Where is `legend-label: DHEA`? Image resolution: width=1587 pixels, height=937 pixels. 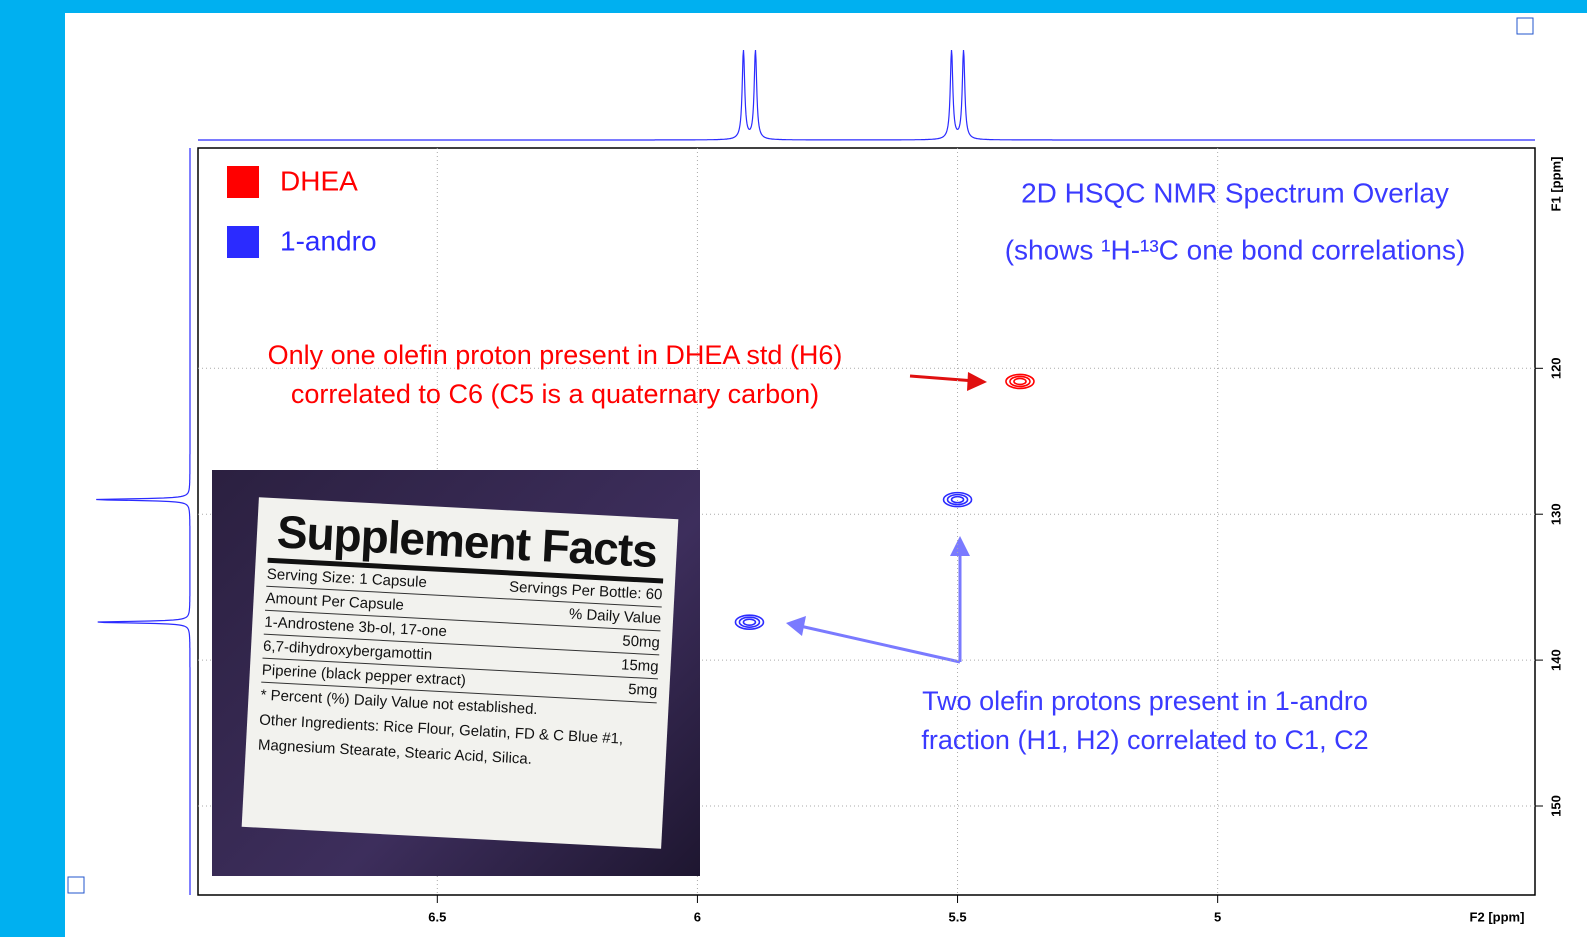
legend-label: DHEA is located at coordinates (319, 180).